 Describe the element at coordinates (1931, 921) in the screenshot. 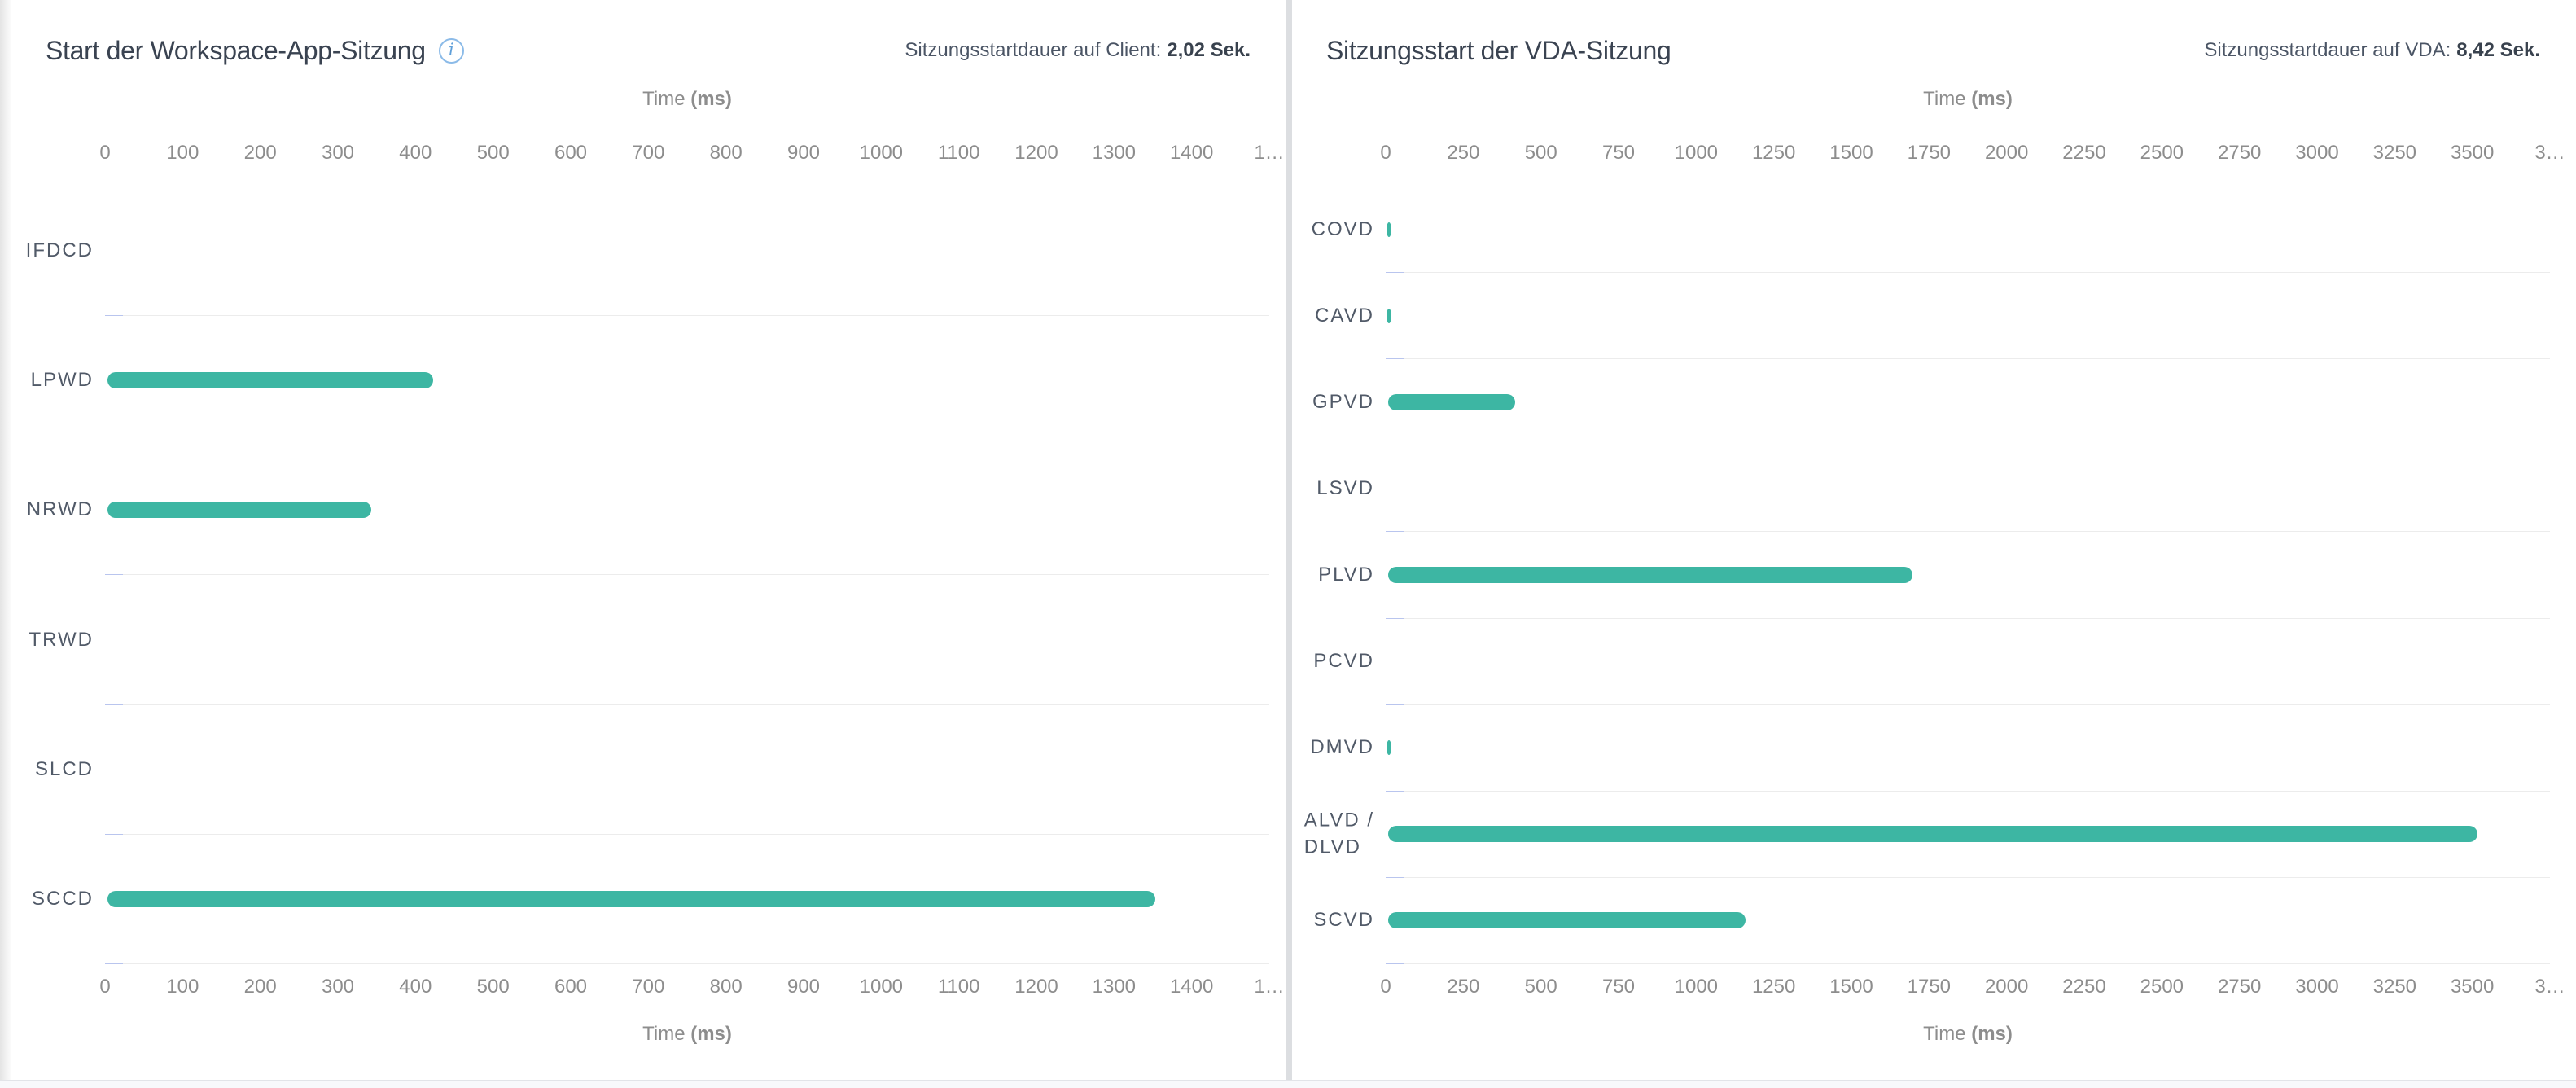

I see `chart-row-scvd: SCVD` at that location.